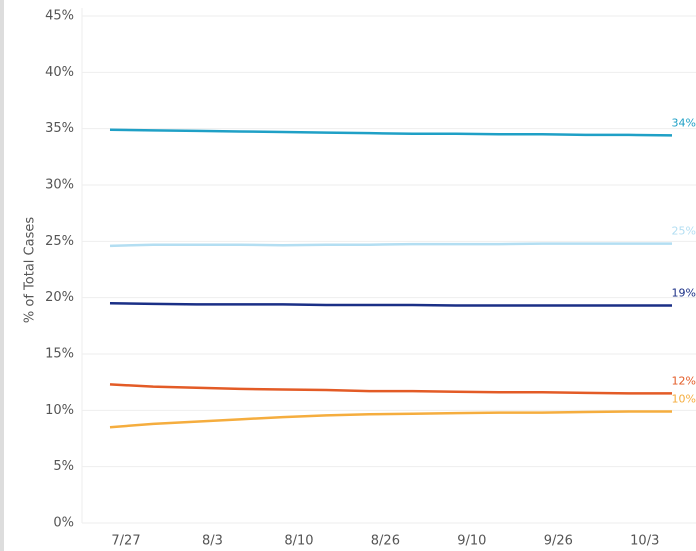 This screenshot has width=696, height=551. What do you see at coordinates (63, 466) in the screenshot?
I see `y-tick-label: 5%` at bounding box center [63, 466].